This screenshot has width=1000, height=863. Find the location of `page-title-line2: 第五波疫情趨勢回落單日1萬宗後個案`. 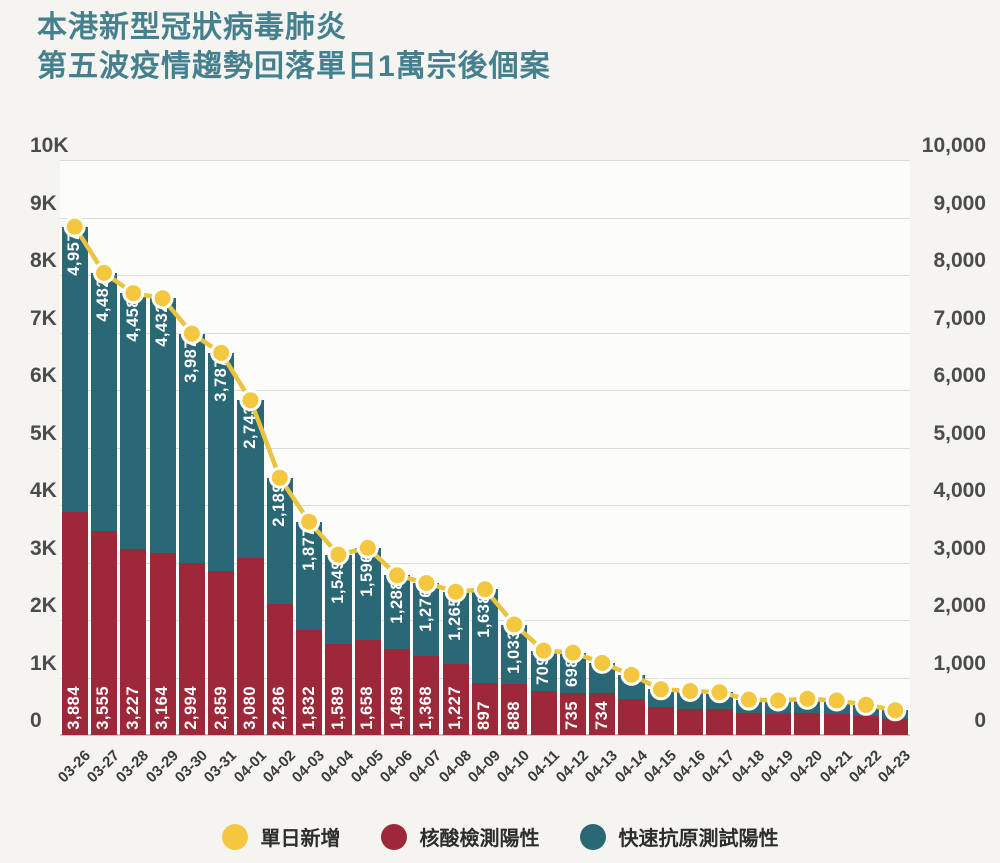

page-title-line2: 第五波疫情趨勢回落單日1萬宗後個案 is located at coordinates (294, 66).